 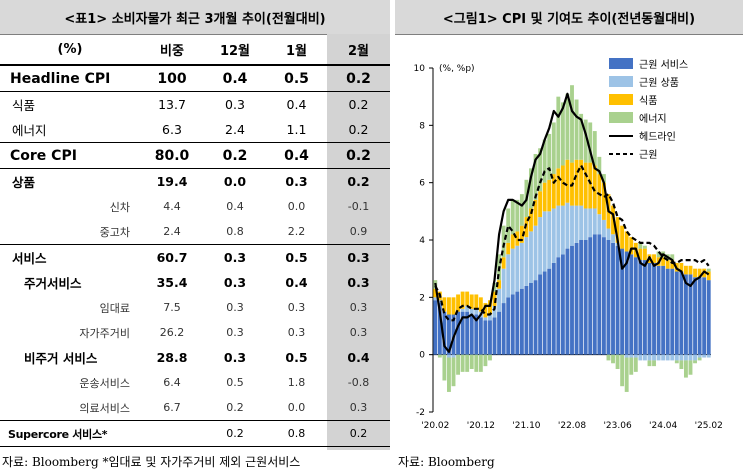 I want to click on chart-title: <그림1> CPI 및 기여도 추이(전년동월대비), so click(x=569, y=17).